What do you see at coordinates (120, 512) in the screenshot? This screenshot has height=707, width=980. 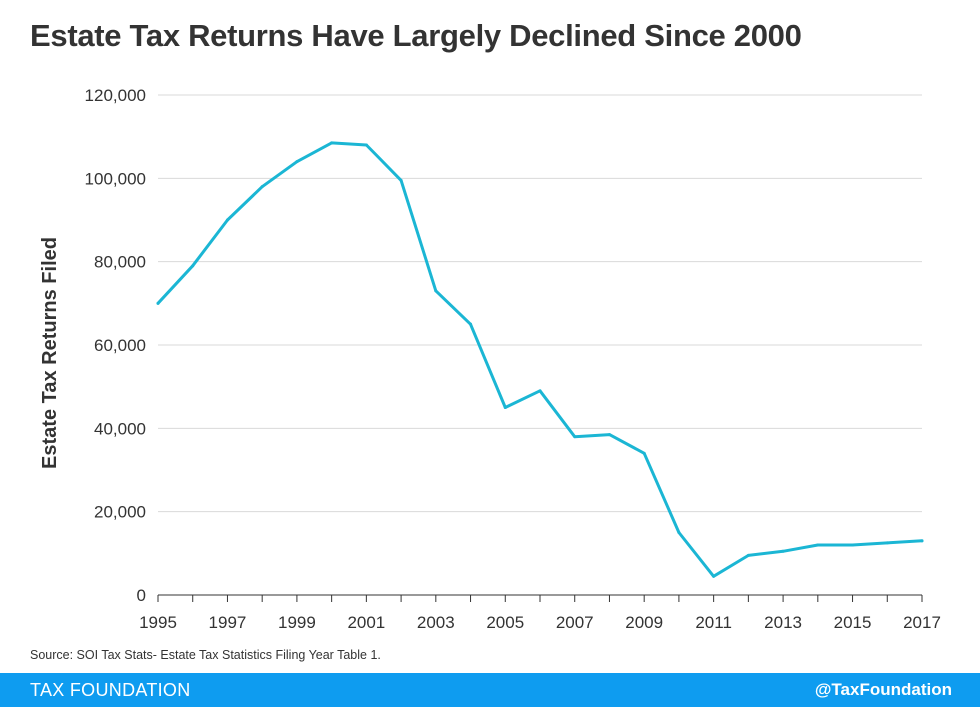 I see `y-tick-label: 20,000` at bounding box center [120, 512].